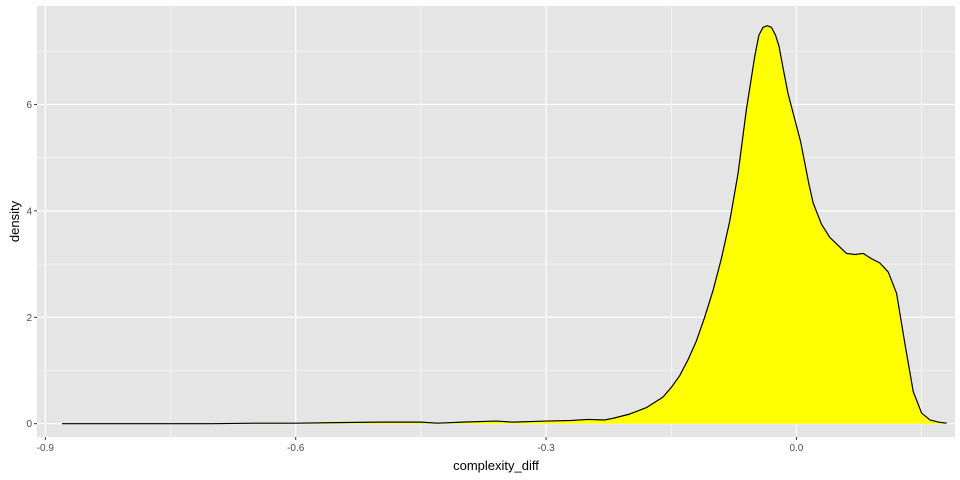  What do you see at coordinates (29, 318) in the screenshot?
I see `y-tick-label: 2` at bounding box center [29, 318].